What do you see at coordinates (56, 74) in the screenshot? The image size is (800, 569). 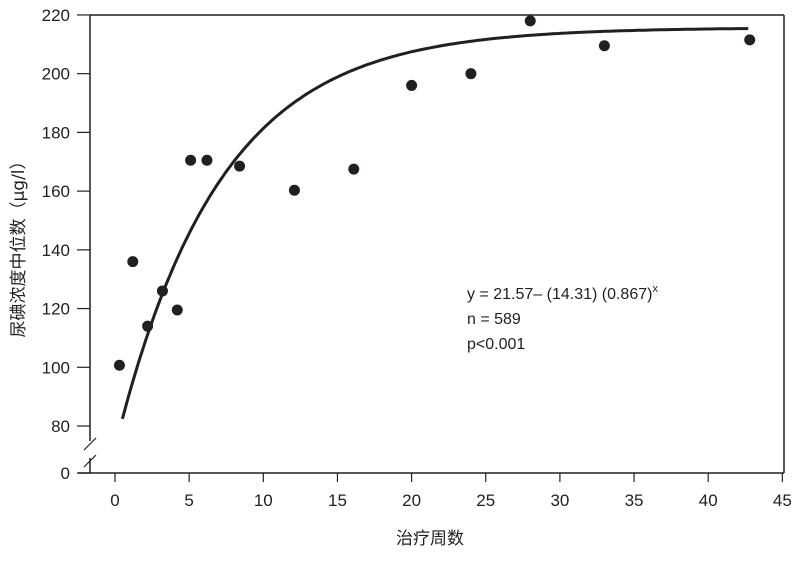 I see `y-tick-label: 200` at bounding box center [56, 74].